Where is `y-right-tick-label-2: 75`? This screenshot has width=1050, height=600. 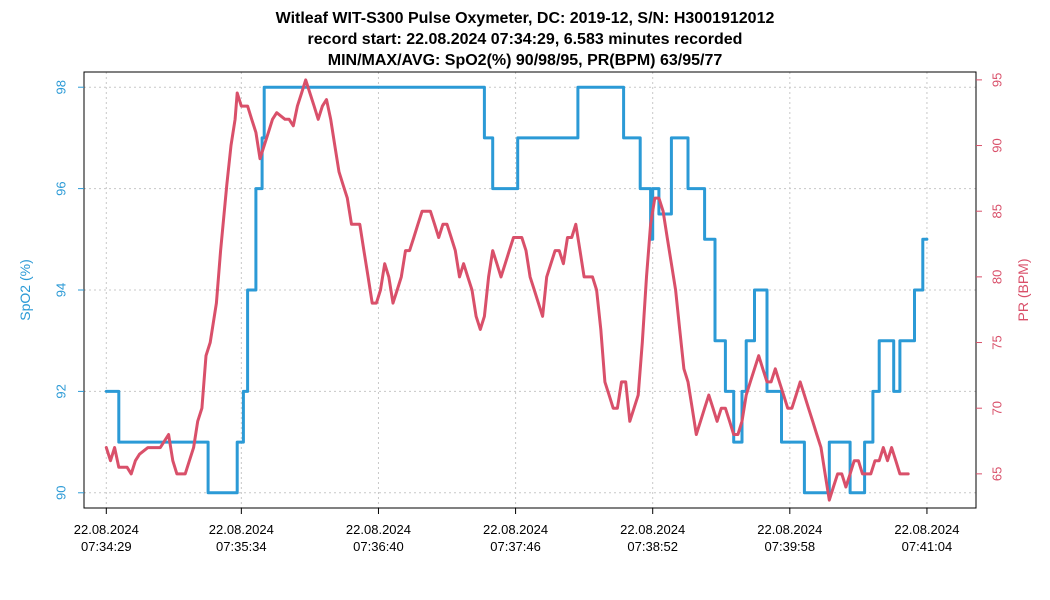 y-right-tick-label-2: 75 is located at coordinates (996, 342).